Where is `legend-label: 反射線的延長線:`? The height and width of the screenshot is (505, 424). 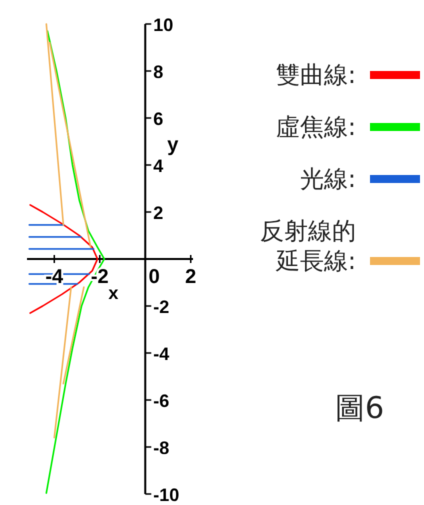
legend-label: 反射線的延長線: is located at coordinates (307, 246).